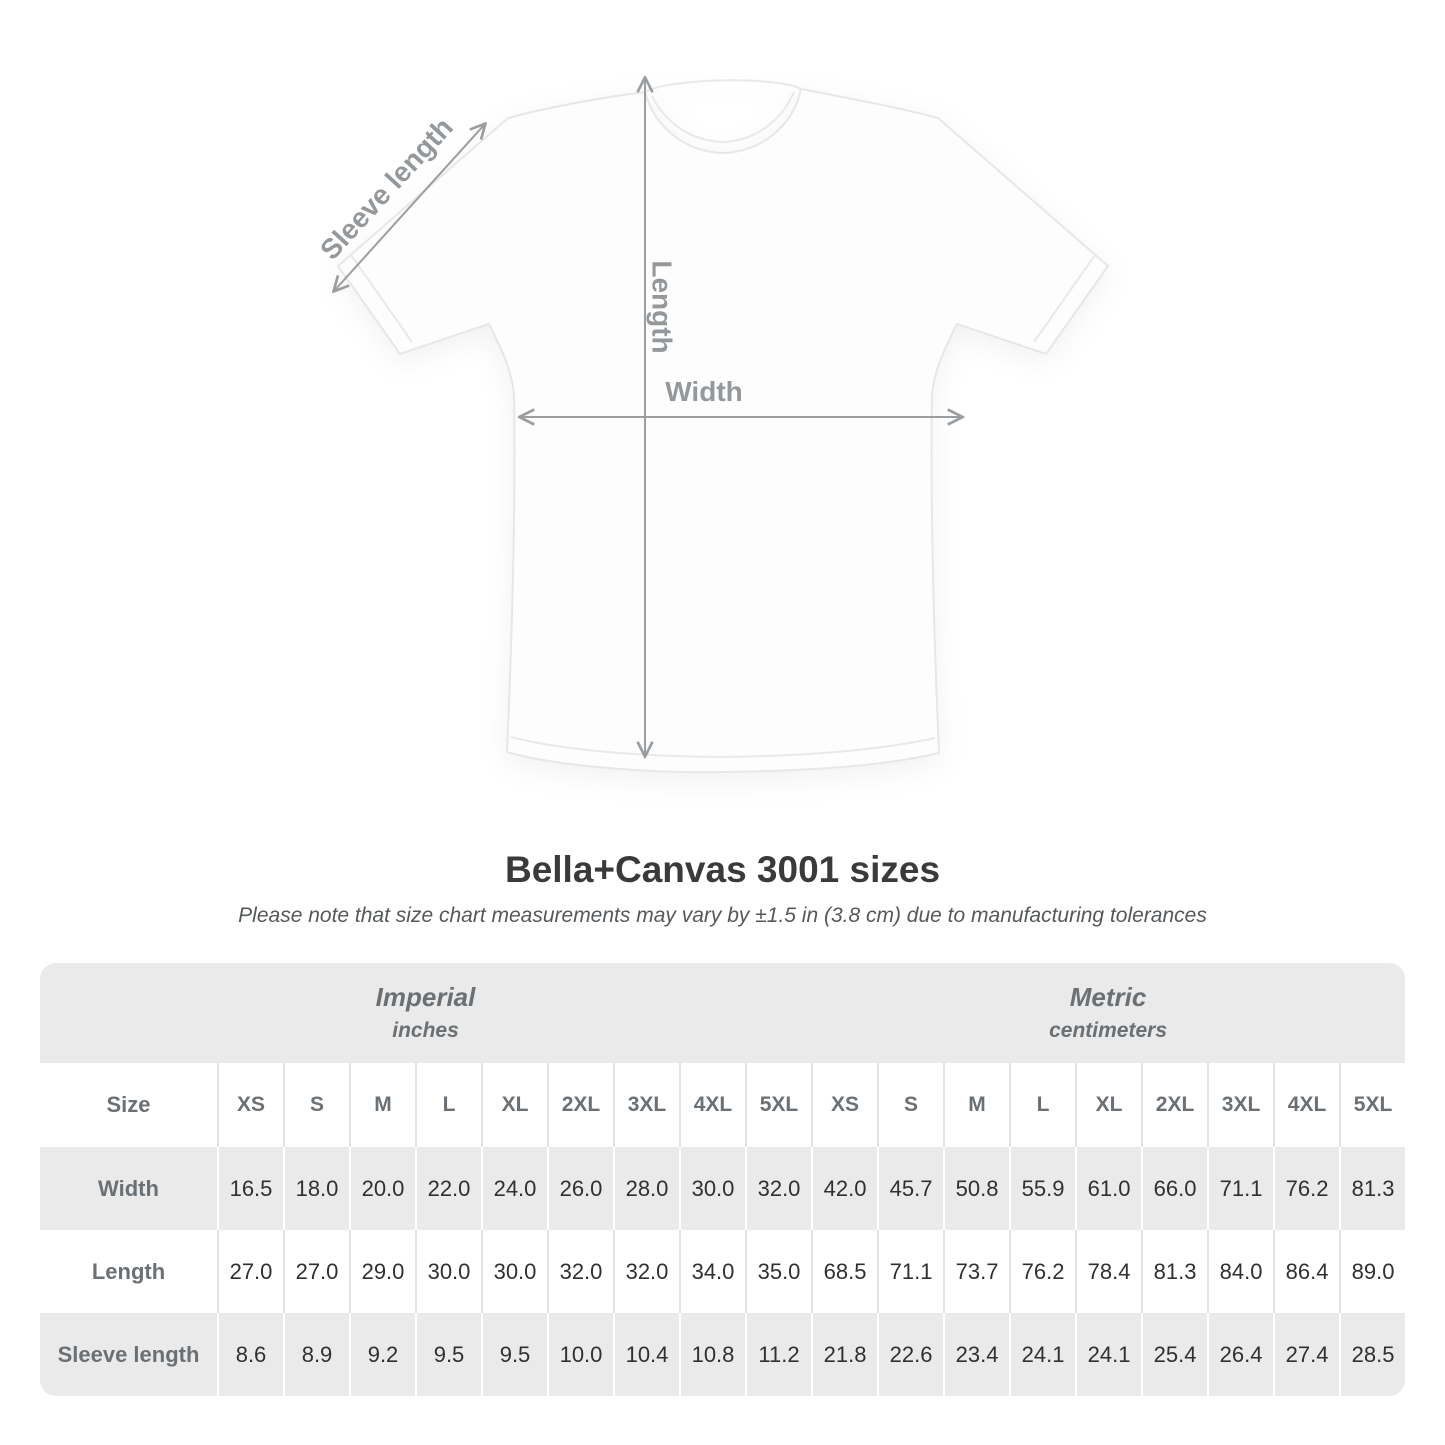  I want to click on value-cell-metric-5xl: 81.3, so click(1372, 1188).